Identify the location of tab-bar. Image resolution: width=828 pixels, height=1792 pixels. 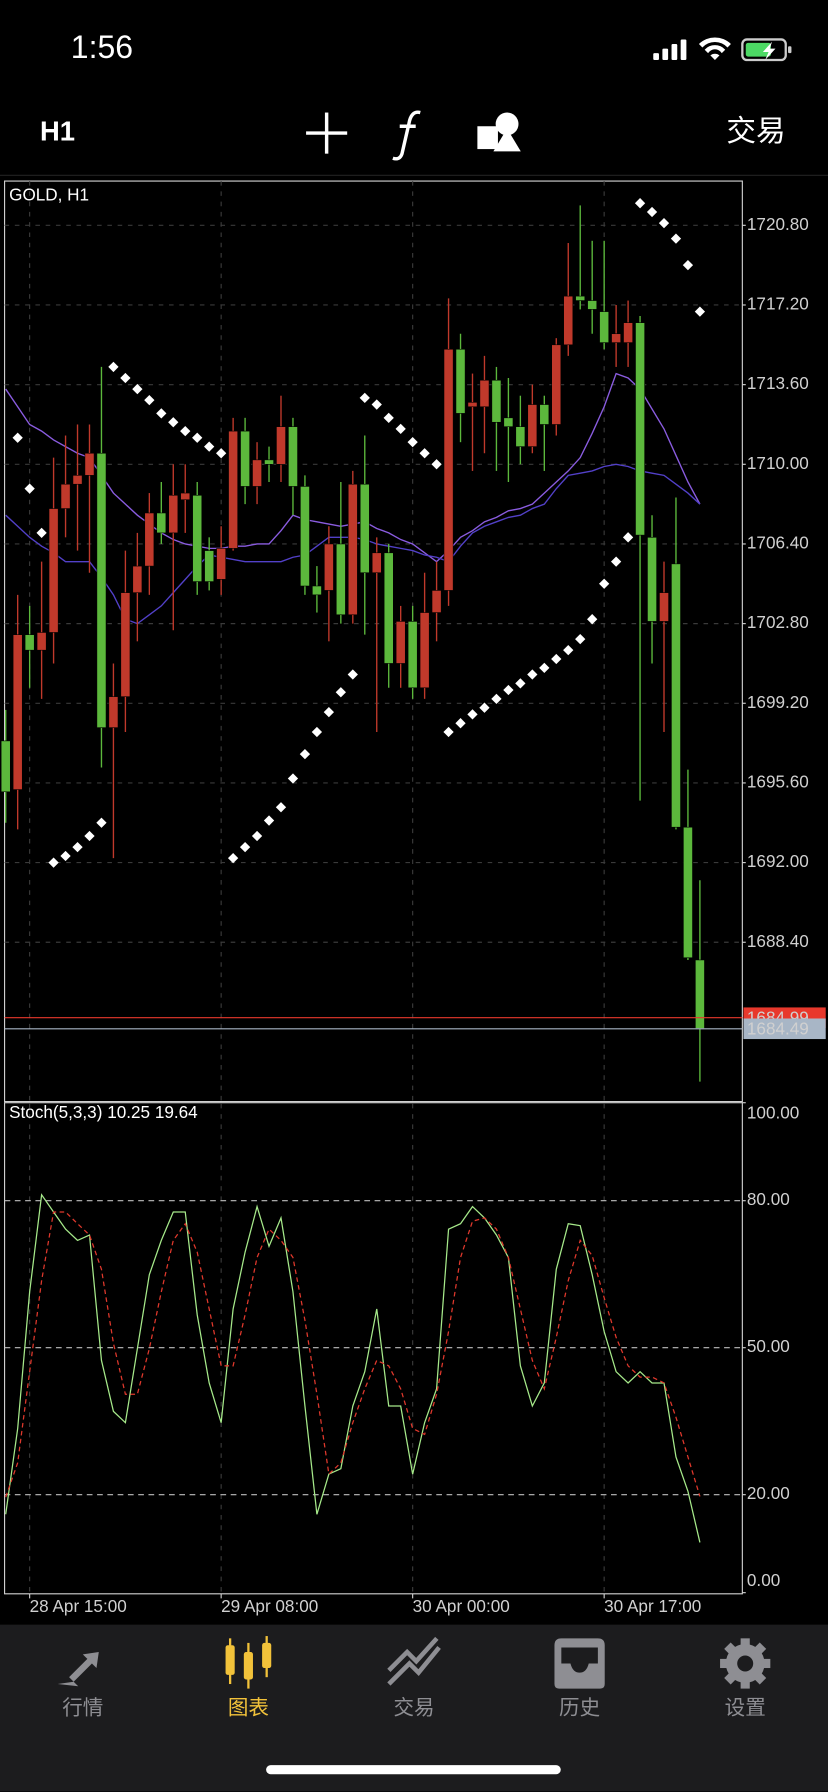
(414, 1708).